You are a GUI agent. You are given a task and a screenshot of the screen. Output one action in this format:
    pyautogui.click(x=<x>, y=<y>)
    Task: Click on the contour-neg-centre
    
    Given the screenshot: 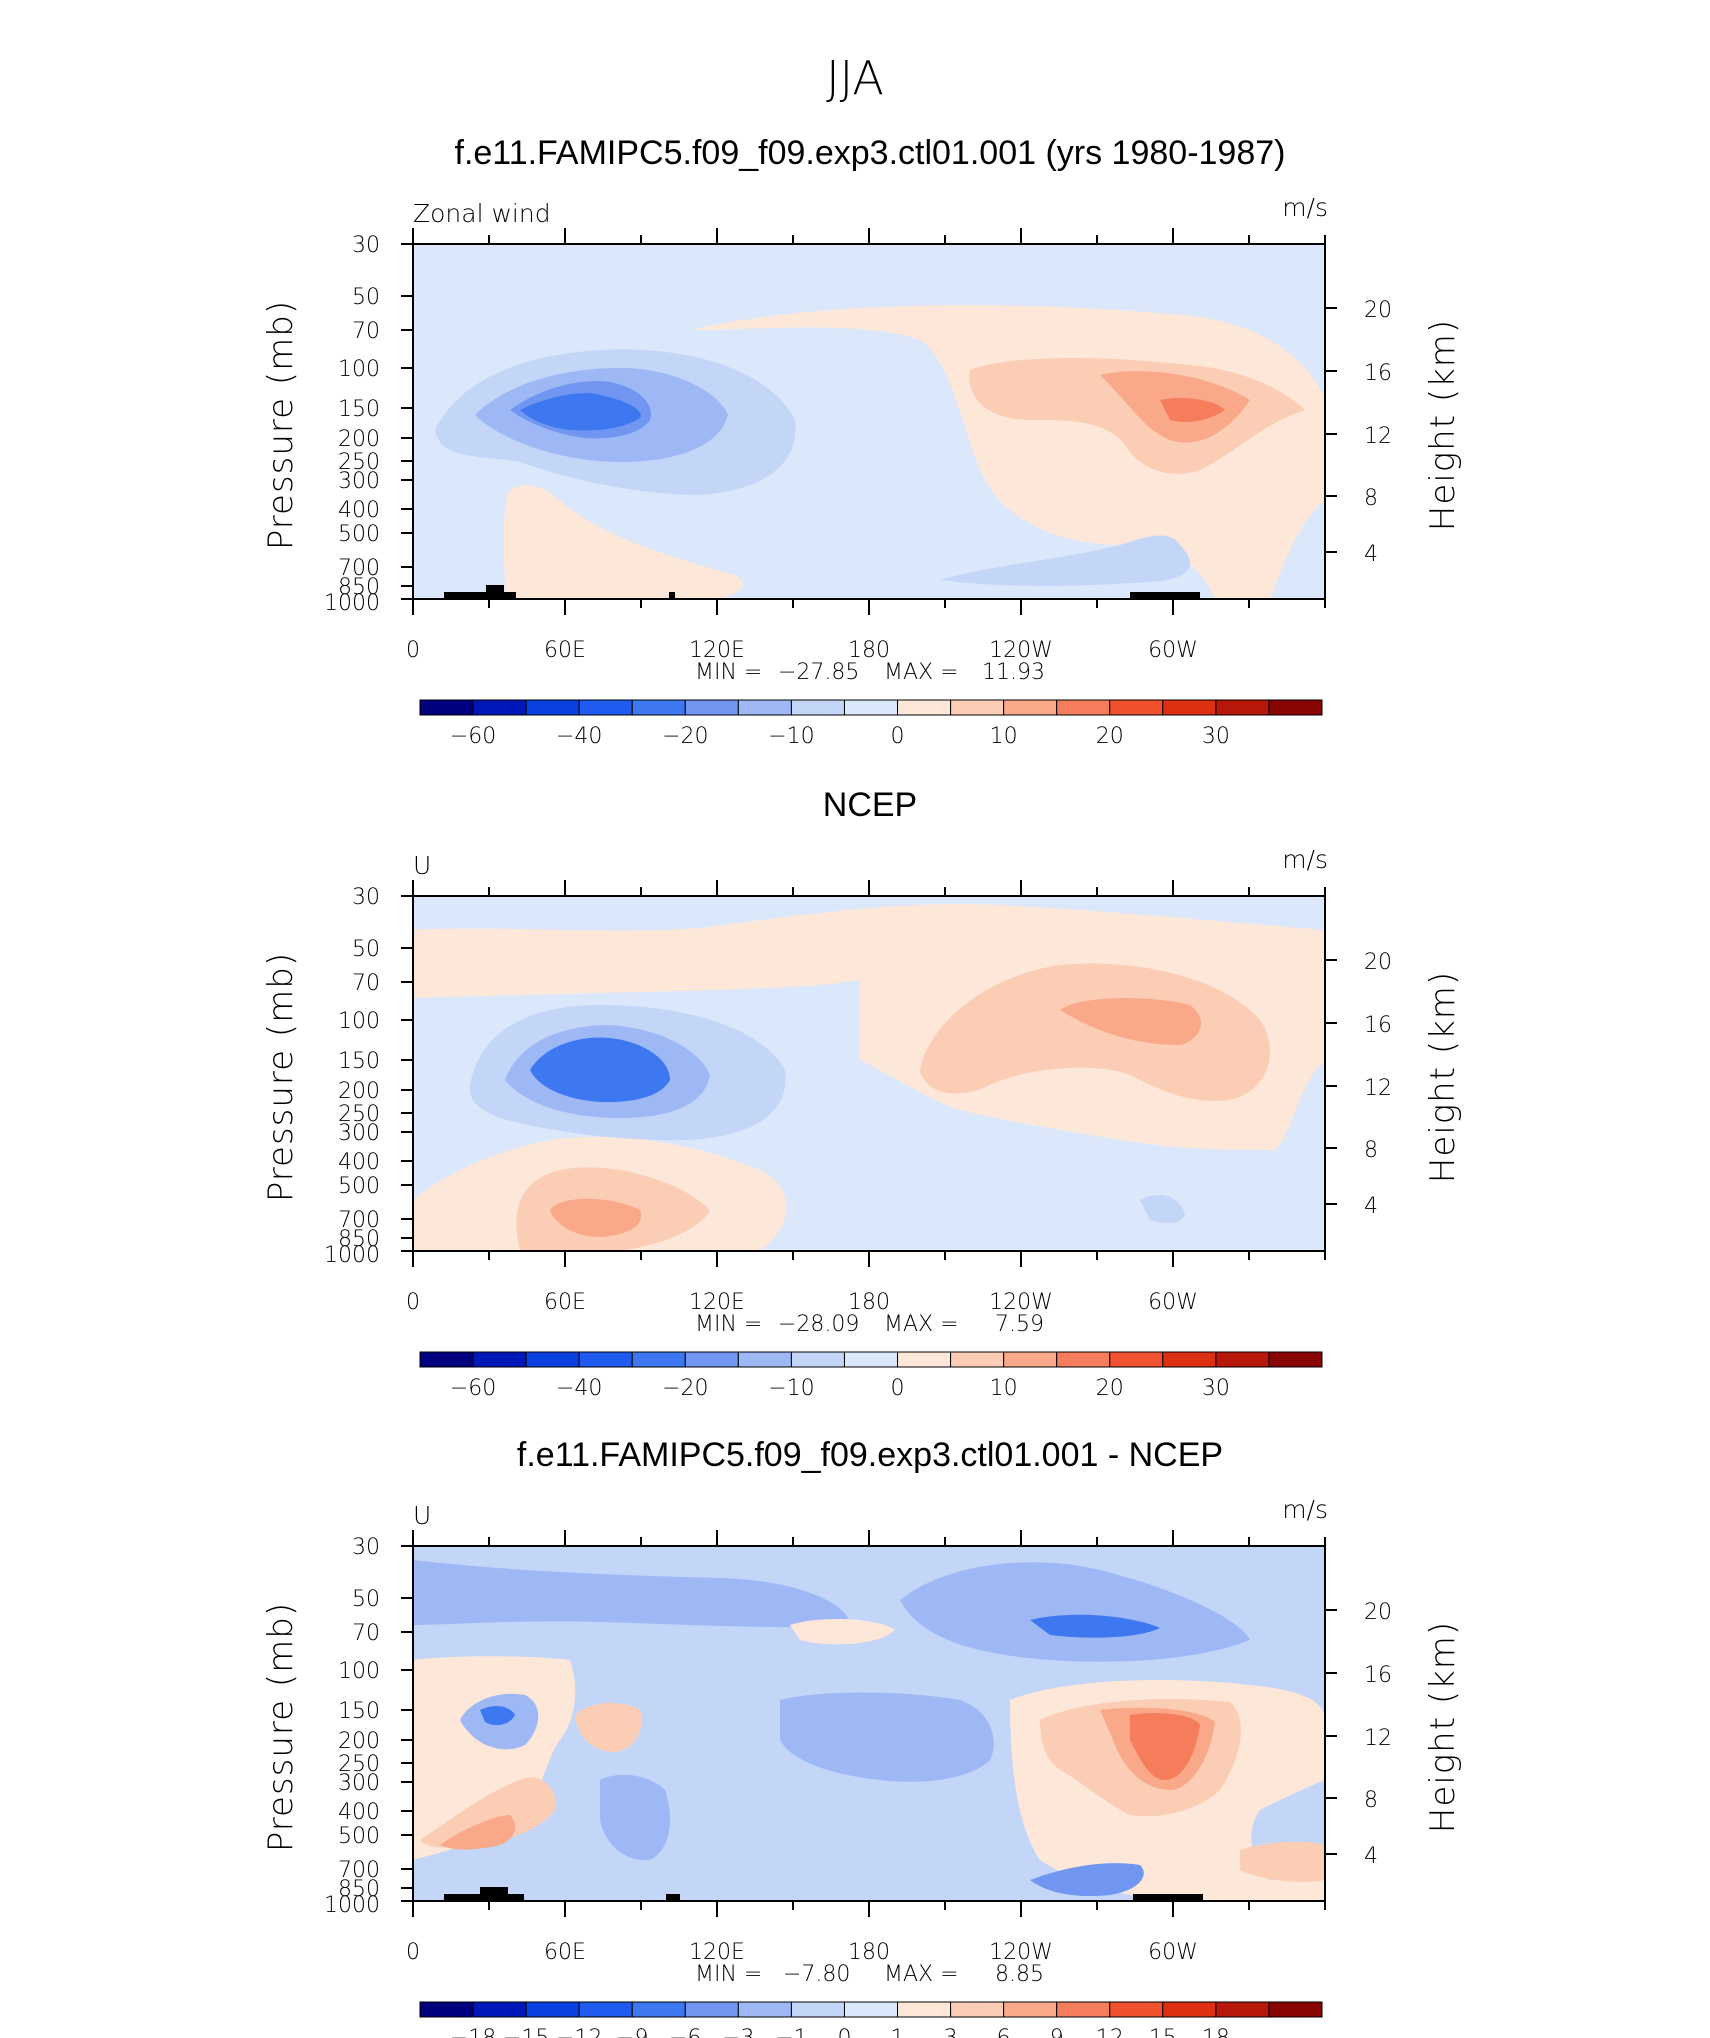 What is the action you would take?
    pyautogui.click(x=887, y=1737)
    